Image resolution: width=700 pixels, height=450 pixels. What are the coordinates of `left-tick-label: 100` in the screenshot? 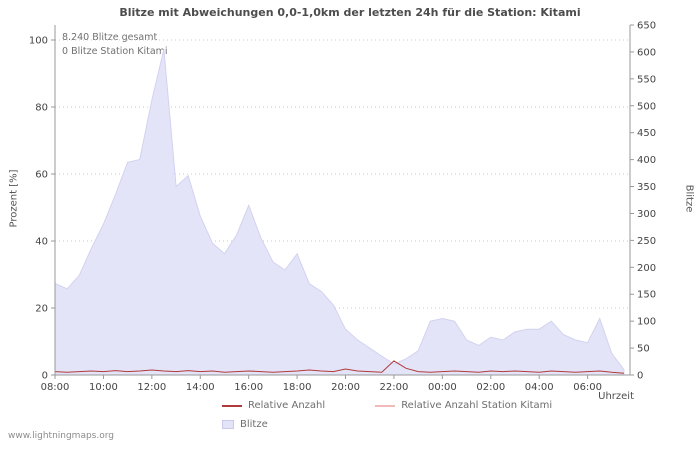 It's located at (38, 41).